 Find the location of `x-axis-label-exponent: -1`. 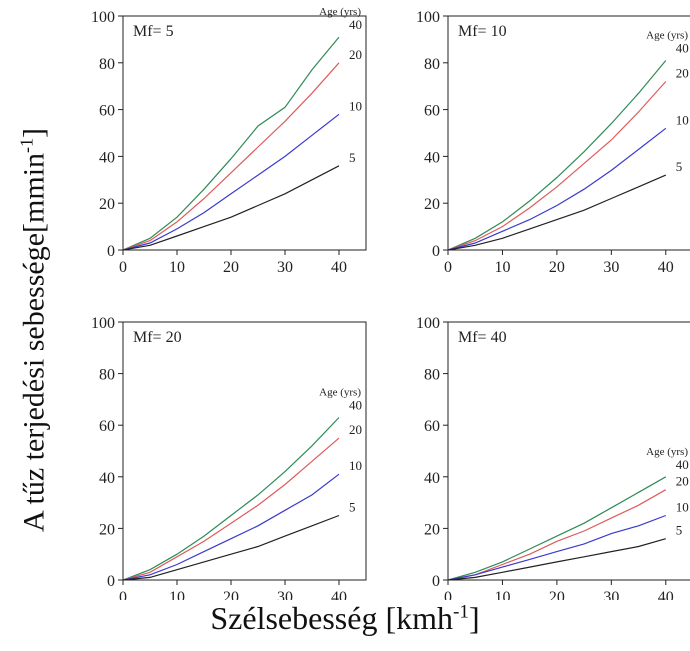

x-axis-label-exponent: -1 is located at coordinates (460, 612).